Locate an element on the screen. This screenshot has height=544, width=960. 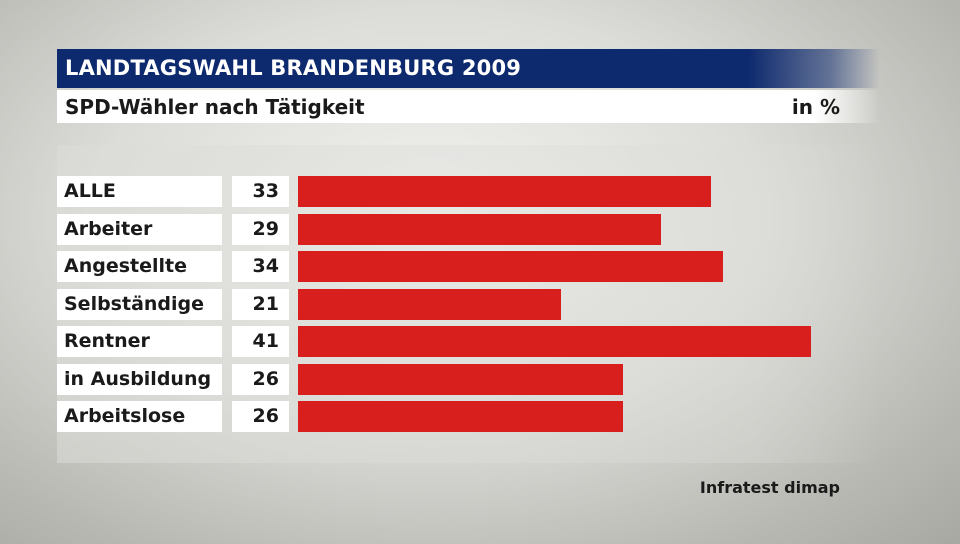
value-label: 41 is located at coordinates (260, 341).